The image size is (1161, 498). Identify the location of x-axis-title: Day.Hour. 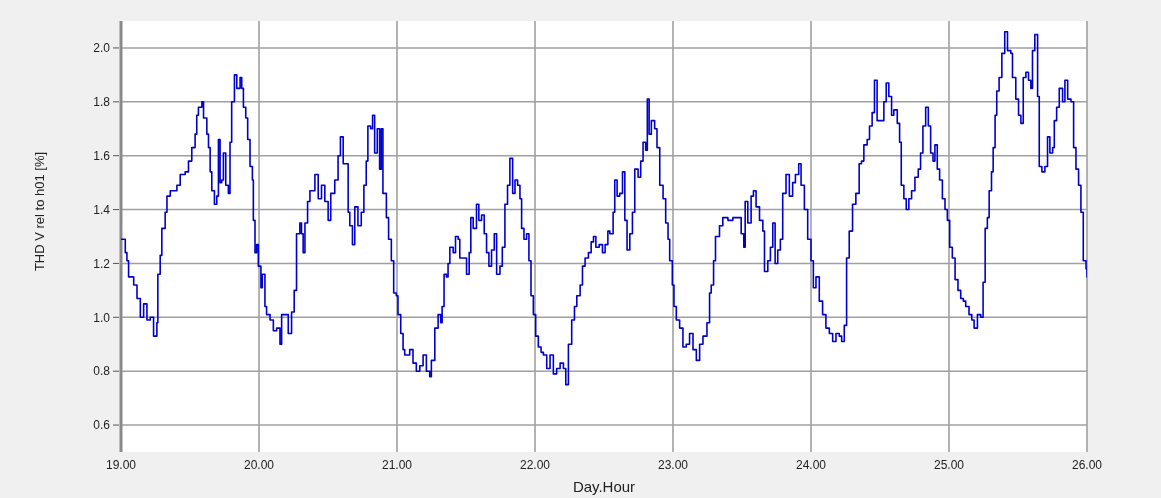
(604, 486).